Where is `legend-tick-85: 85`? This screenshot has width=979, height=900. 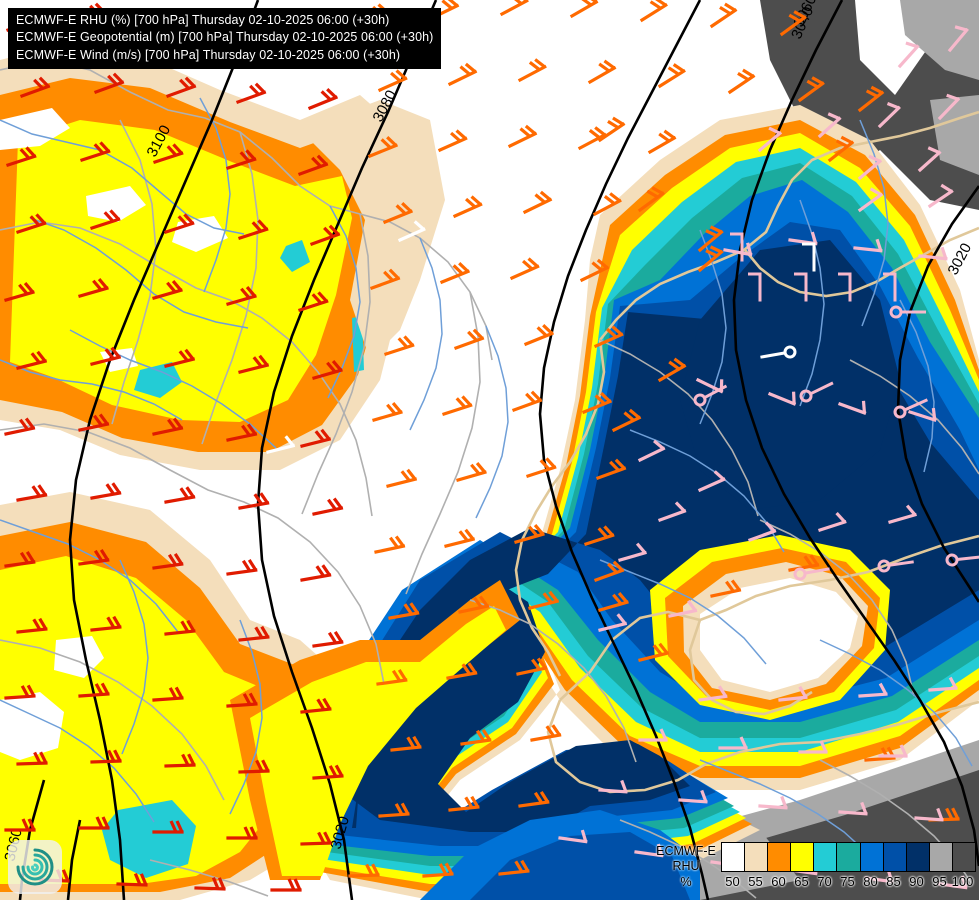
legend-tick-85: 85 is located at coordinates (893, 881).